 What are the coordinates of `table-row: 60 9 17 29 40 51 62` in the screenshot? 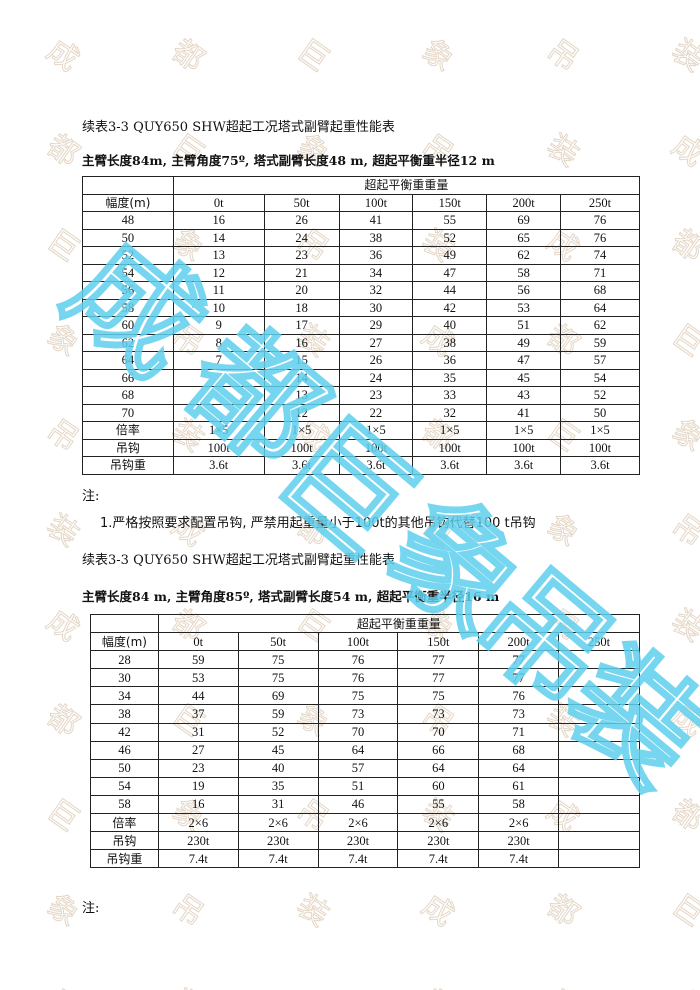 It's located at (361, 325).